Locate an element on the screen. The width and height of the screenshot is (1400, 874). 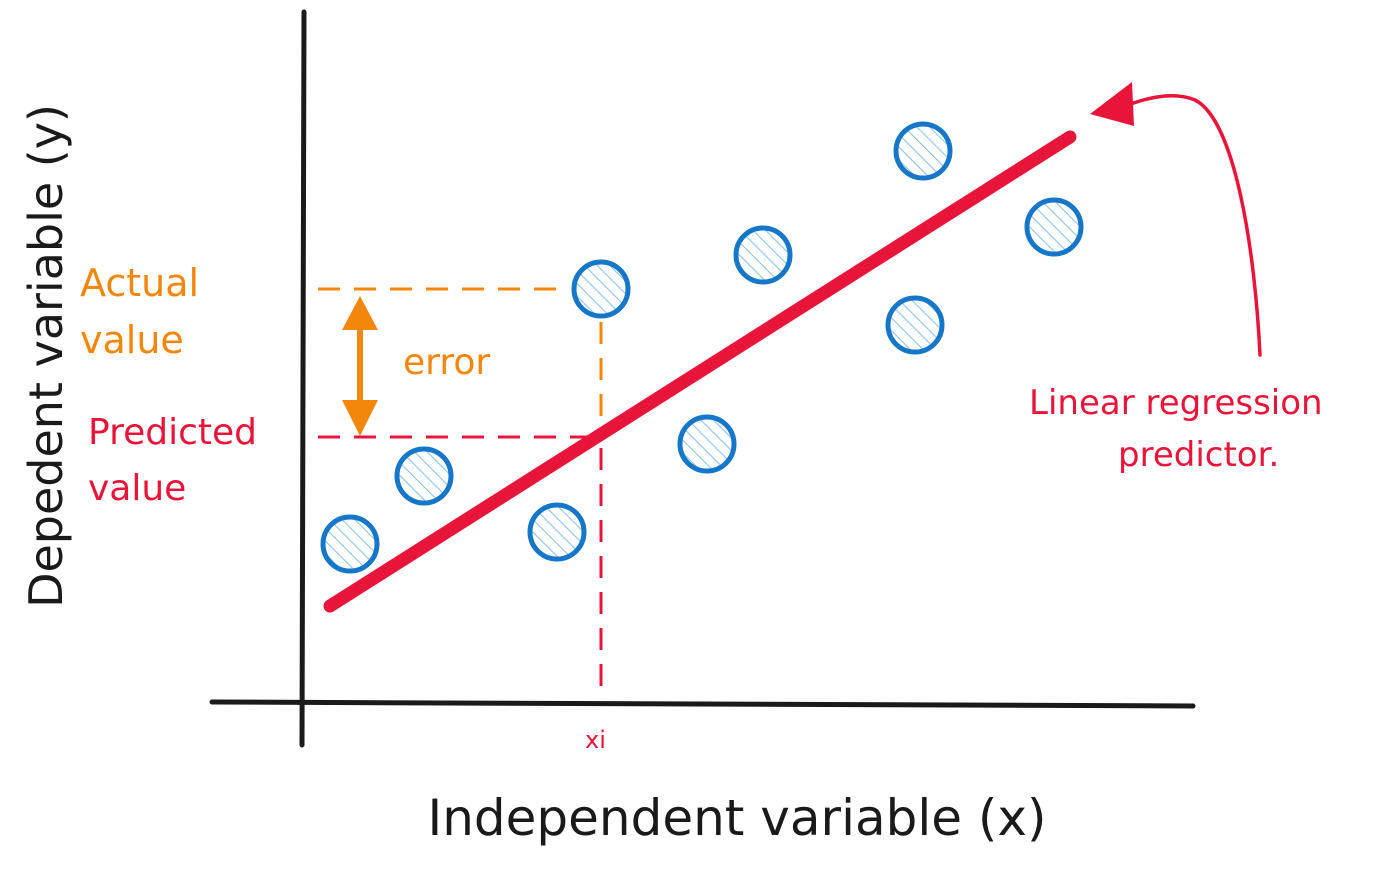
y-axis-line is located at coordinates (303, 378).